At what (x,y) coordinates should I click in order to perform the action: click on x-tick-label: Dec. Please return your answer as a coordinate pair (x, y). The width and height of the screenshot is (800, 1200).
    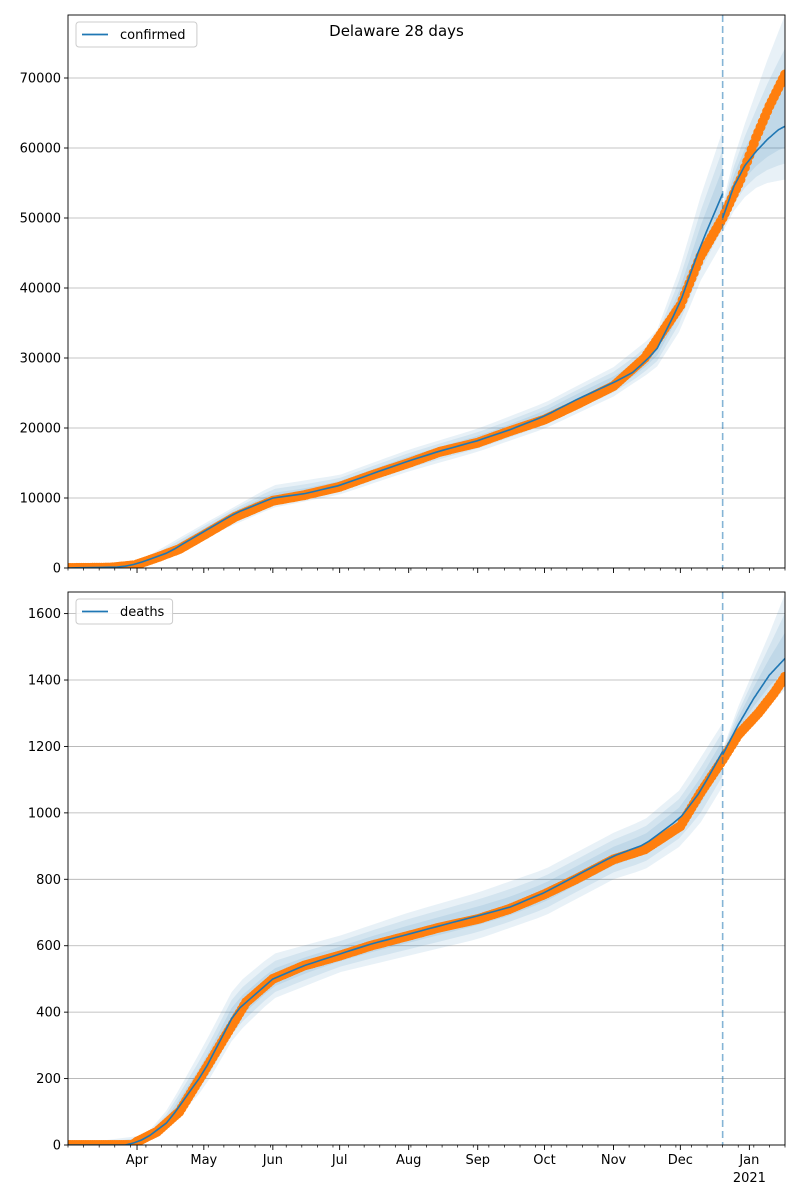
    Looking at the image, I should click on (680, 1160).